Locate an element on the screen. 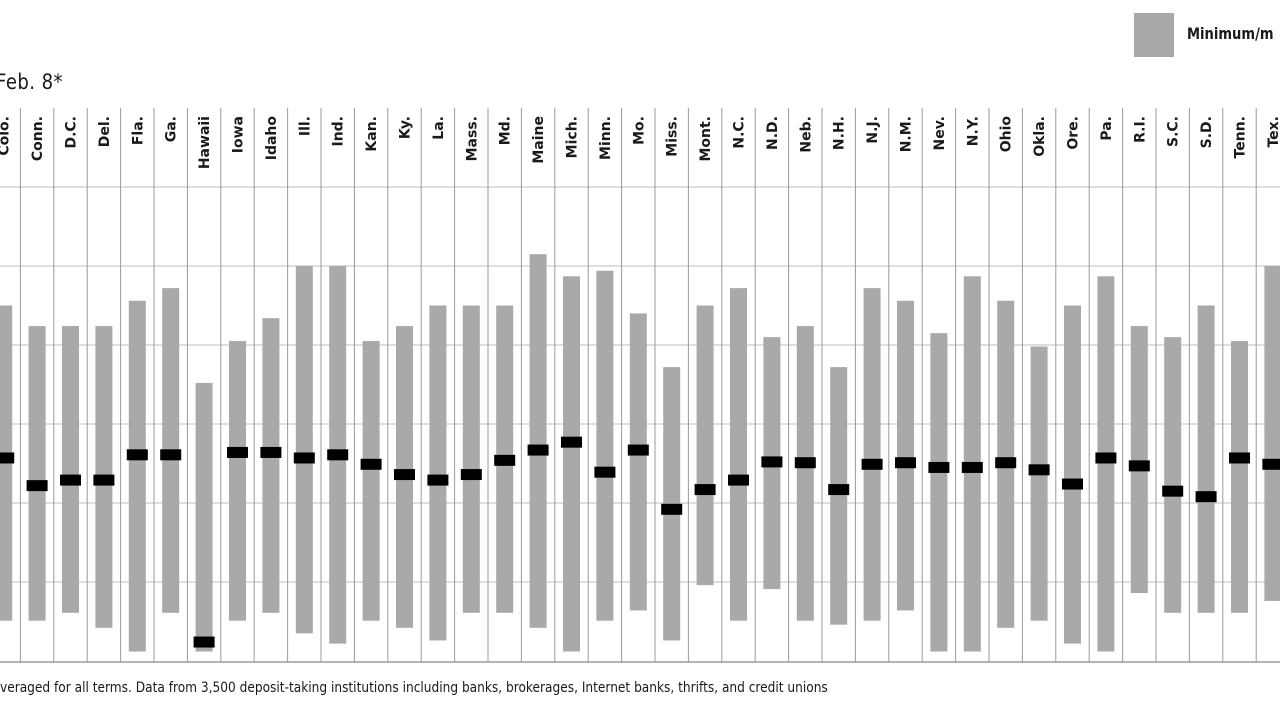 The width and height of the screenshot is (1280, 720). average-marker-del is located at coordinates (104, 480).